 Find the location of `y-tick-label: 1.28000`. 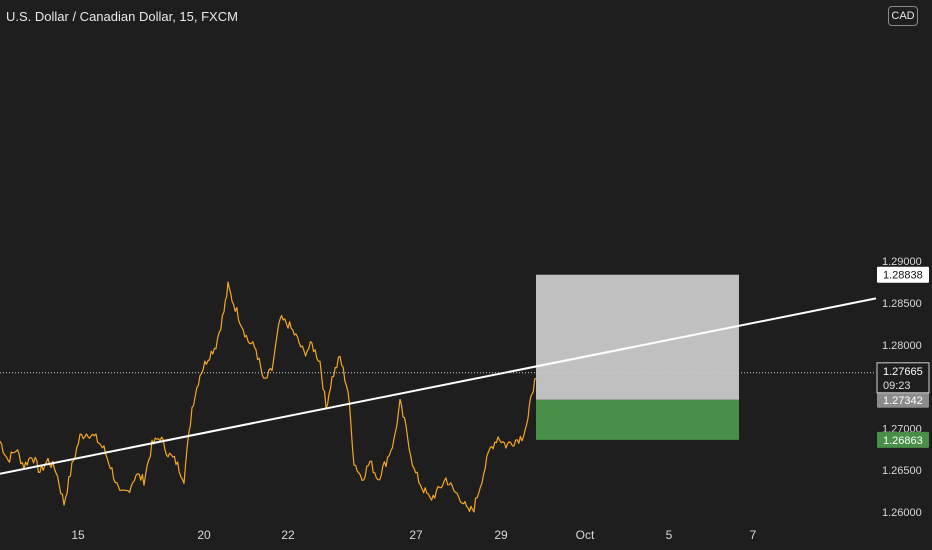

y-tick-label: 1.28000 is located at coordinates (902, 346).